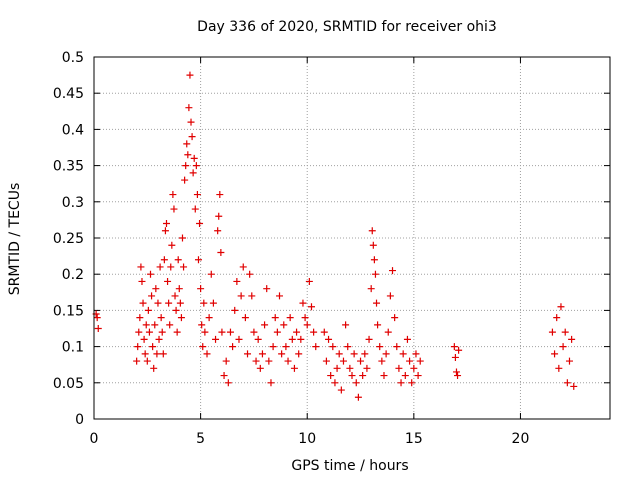 This screenshot has width=640, height=480. Describe the element at coordinates (73, 348) in the screenshot. I see `y-tick-label: 0.1` at that location.